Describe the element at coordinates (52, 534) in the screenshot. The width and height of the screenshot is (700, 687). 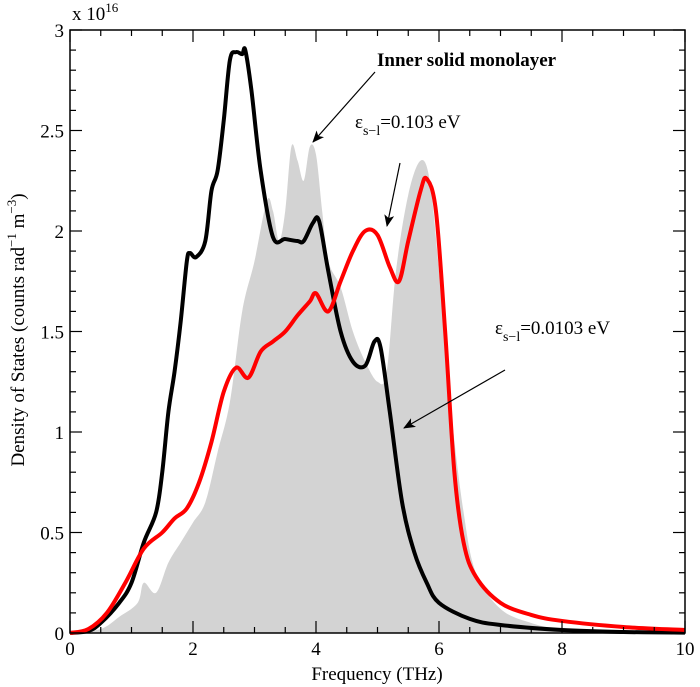
I see `y-tick-label: 0.5` at that location.